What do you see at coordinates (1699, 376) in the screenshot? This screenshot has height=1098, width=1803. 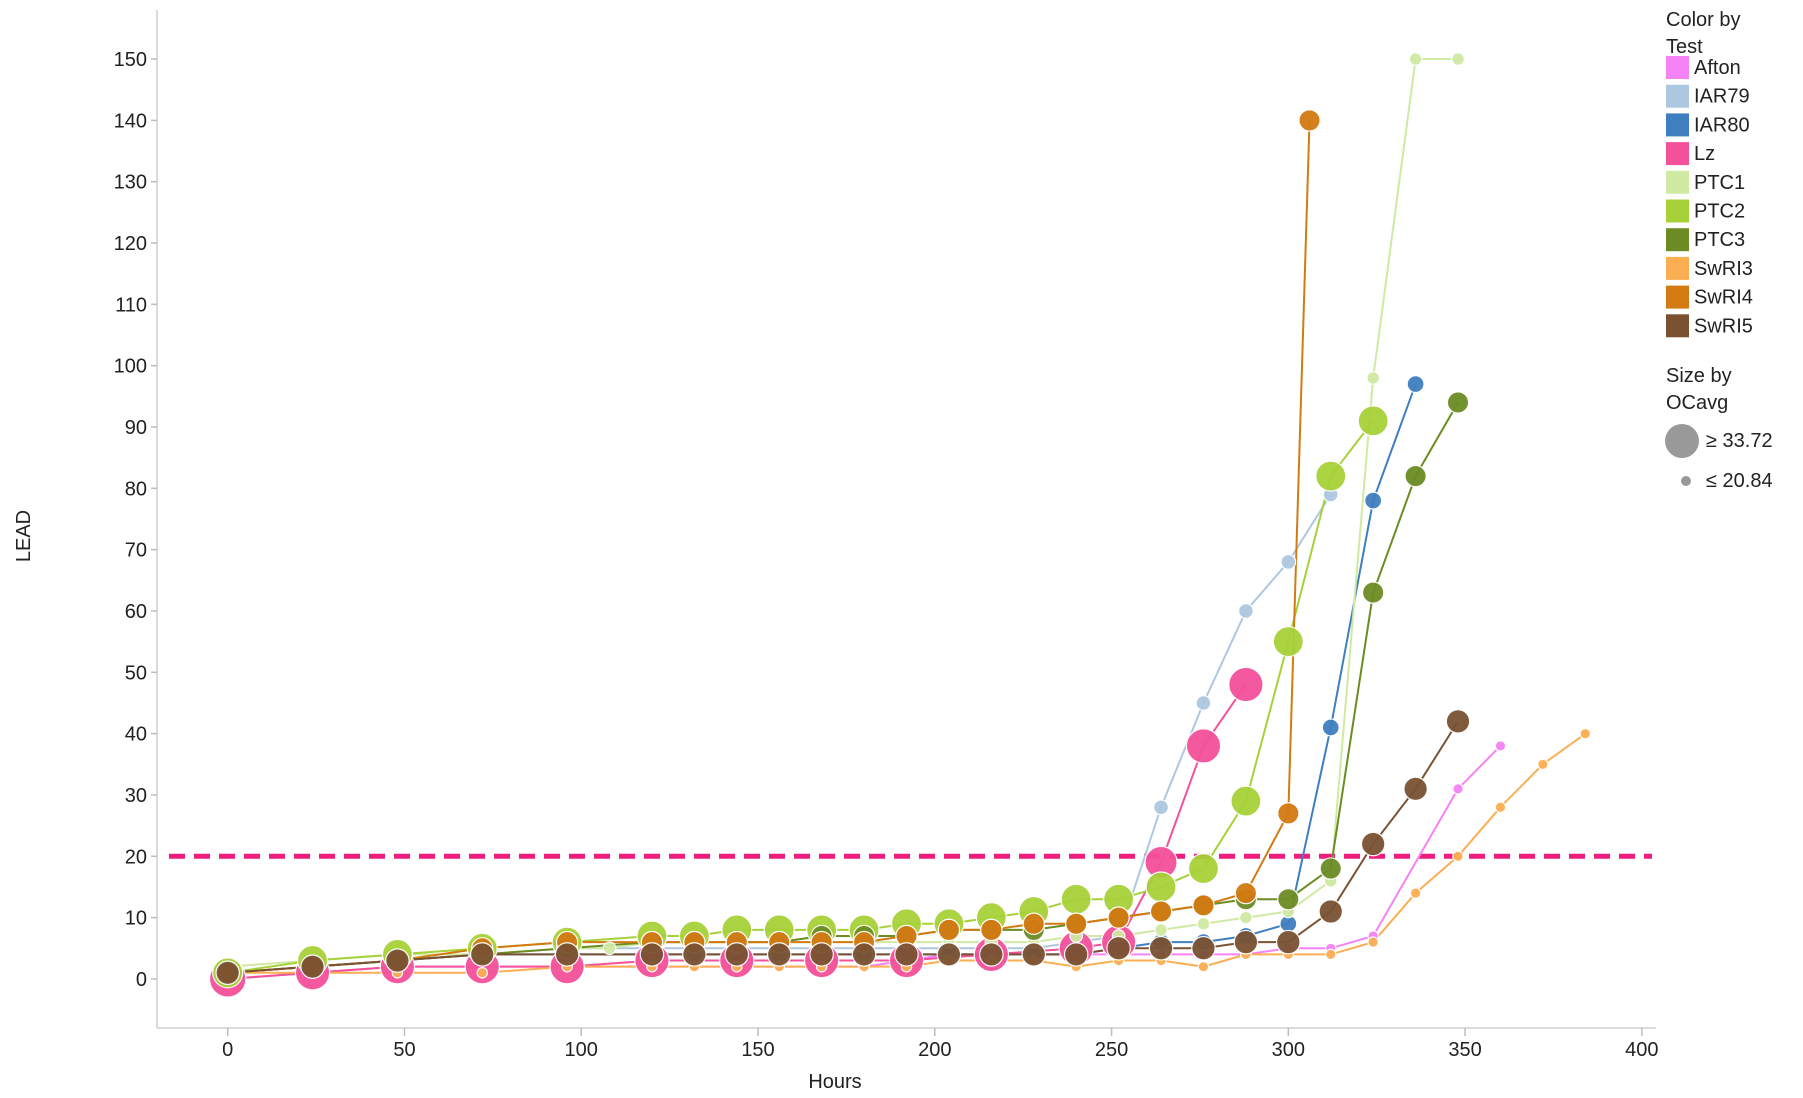 I see `size-legend-title: Size by` at bounding box center [1699, 376].